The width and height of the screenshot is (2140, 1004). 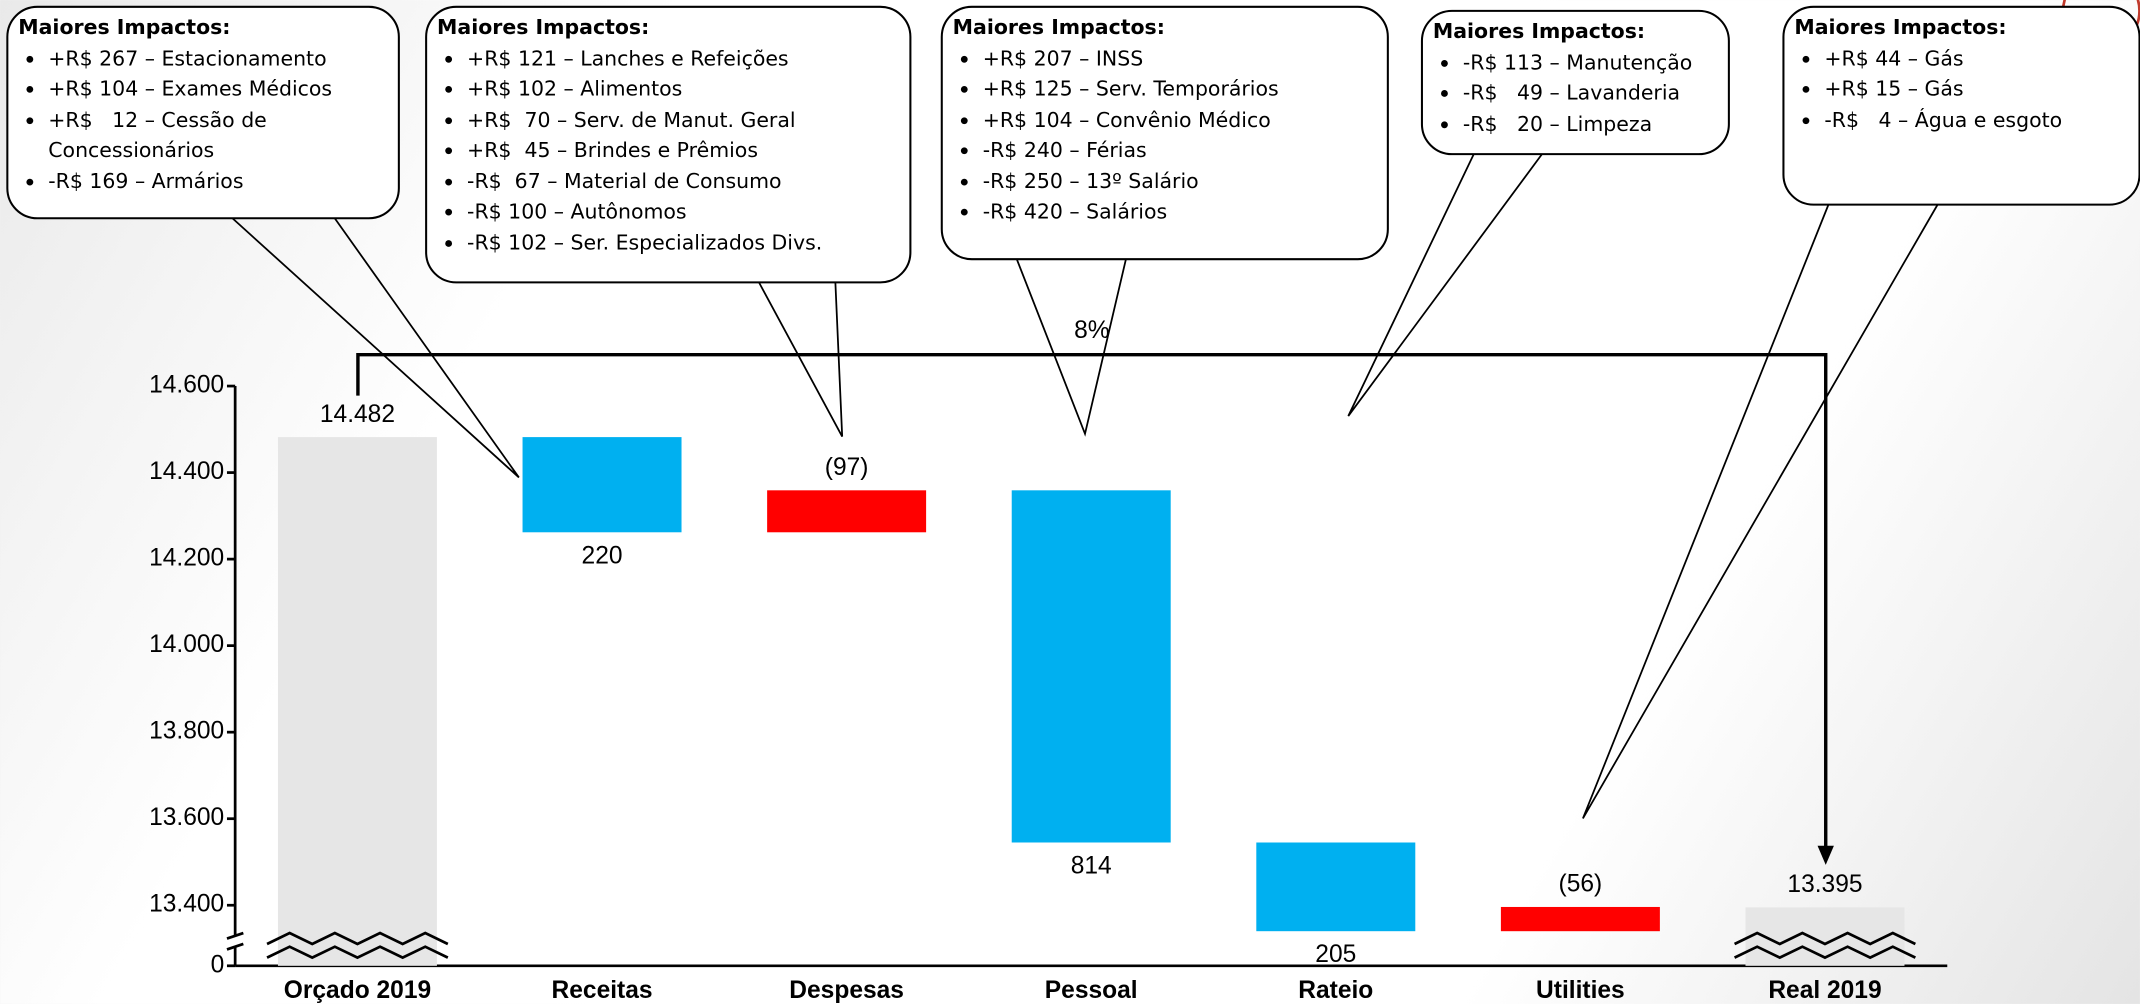 What do you see at coordinates (186, 471) in the screenshot?
I see `y-tick-label: 14.400` at bounding box center [186, 471].